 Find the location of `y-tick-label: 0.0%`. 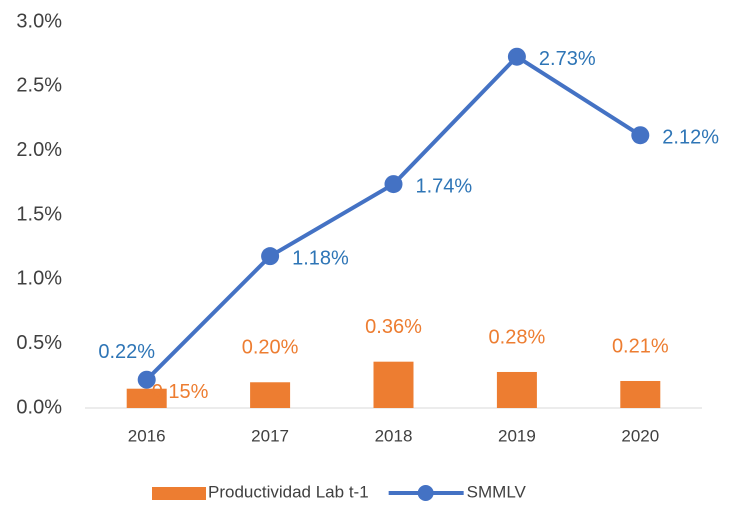

y-tick-label: 0.0% is located at coordinates (39, 407).